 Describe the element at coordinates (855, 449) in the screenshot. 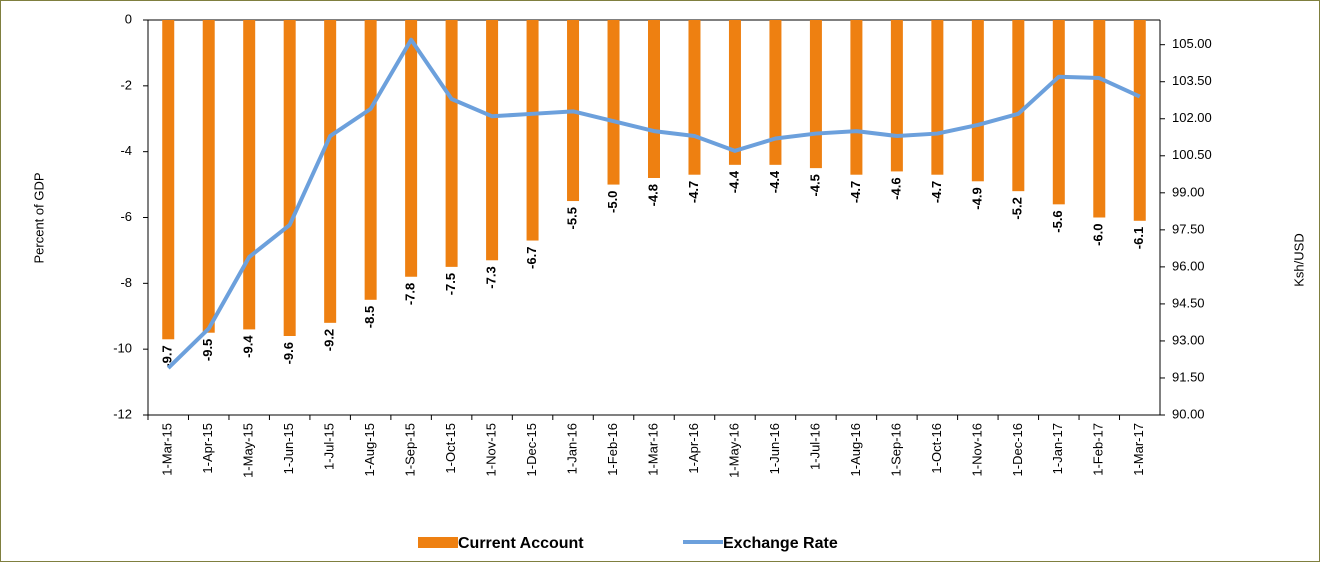

I see `x-tick-label: 1-Aug-16` at that location.